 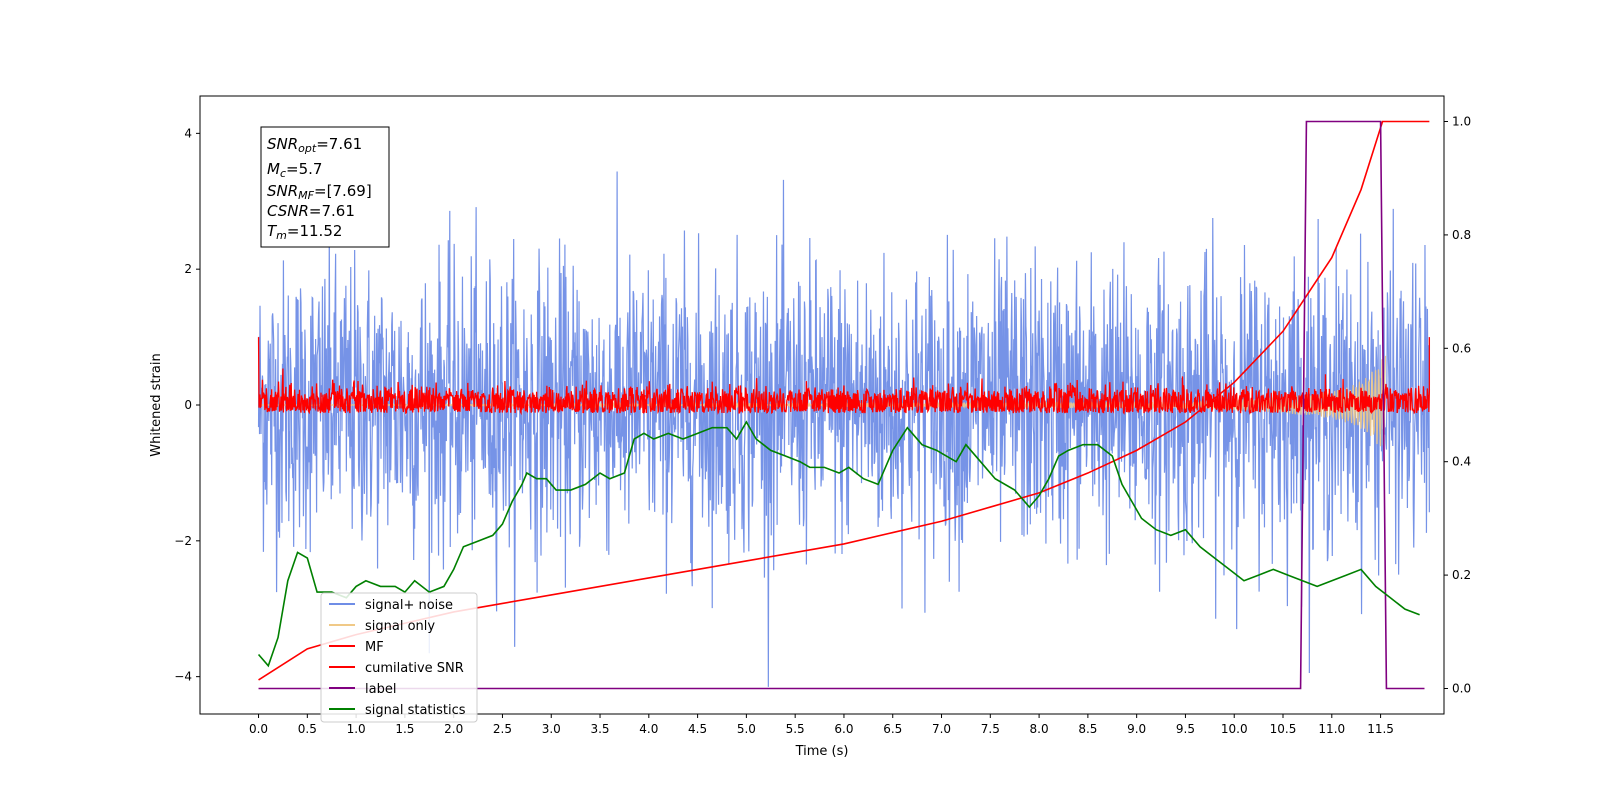 What do you see at coordinates (697, 729) in the screenshot?
I see `x-tick-label: 4.5` at bounding box center [697, 729].